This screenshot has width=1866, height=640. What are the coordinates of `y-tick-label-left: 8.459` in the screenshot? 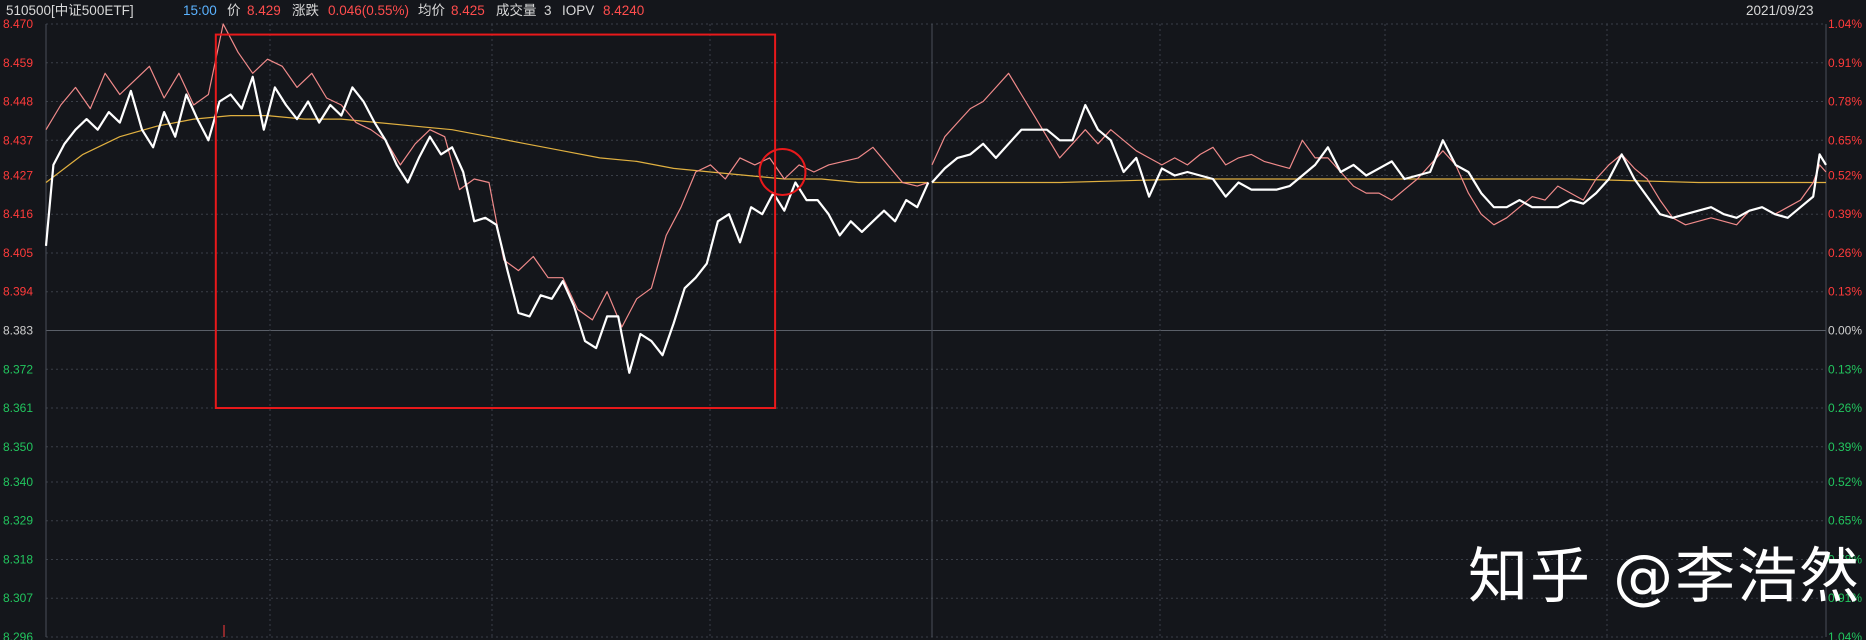 It's located at (18, 63).